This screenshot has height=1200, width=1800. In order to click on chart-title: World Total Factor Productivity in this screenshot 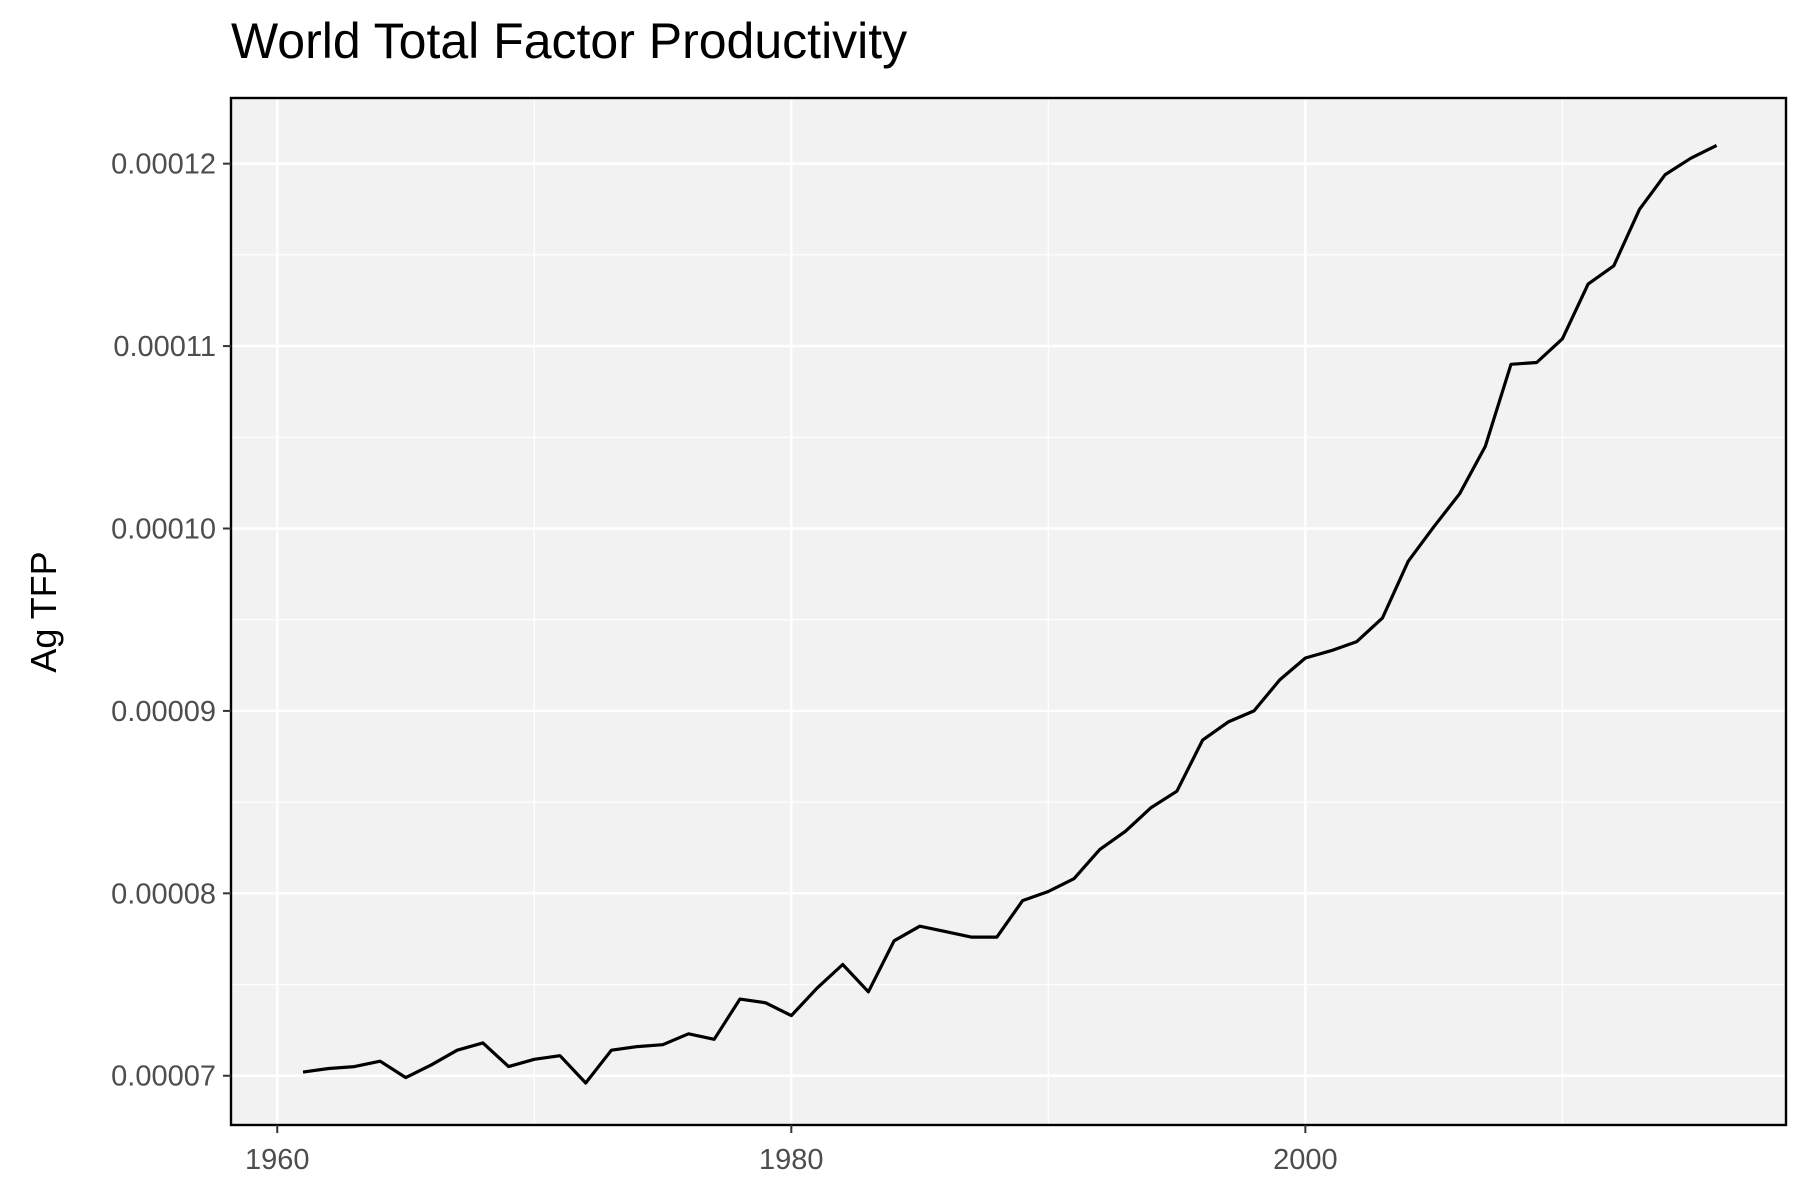, I will do `click(569, 41)`.